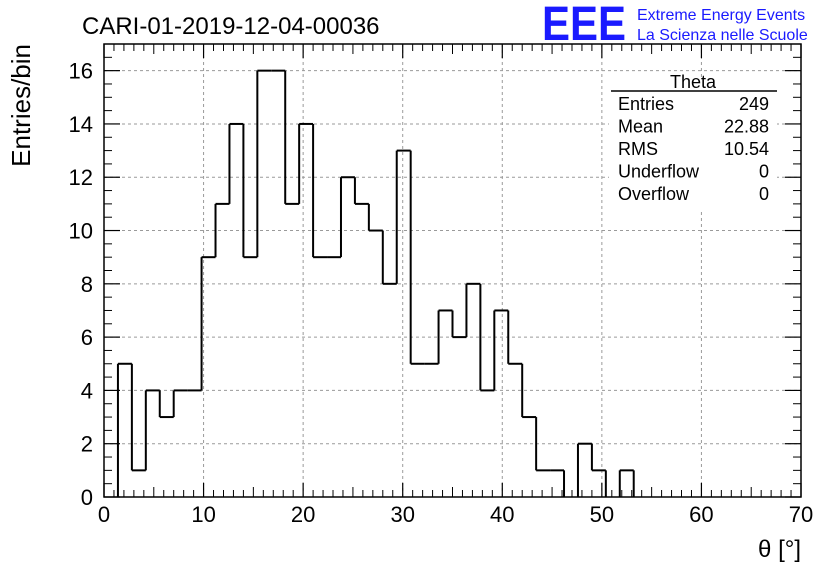 The width and height of the screenshot is (836, 572). What do you see at coordinates (779, 549) in the screenshot?
I see `x-axis-label: θ [°]` at bounding box center [779, 549].